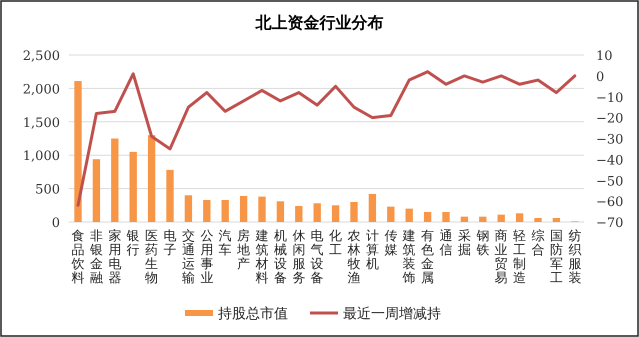 The width and height of the screenshot is (639, 337). Describe the element at coordinates (575, 257) in the screenshot. I see `x-tick-label: 纺织服装` at that location.